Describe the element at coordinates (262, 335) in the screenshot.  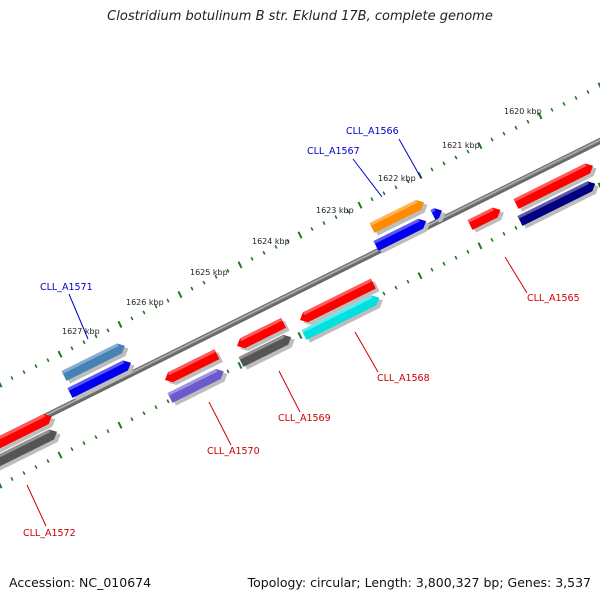
I see `gene-CLL_A1569` at that location.